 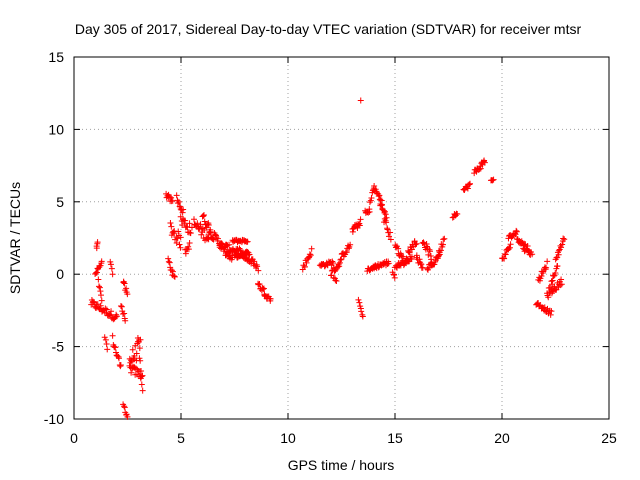 What do you see at coordinates (56, 129) in the screenshot?
I see `y-tick-label: 10` at bounding box center [56, 129].